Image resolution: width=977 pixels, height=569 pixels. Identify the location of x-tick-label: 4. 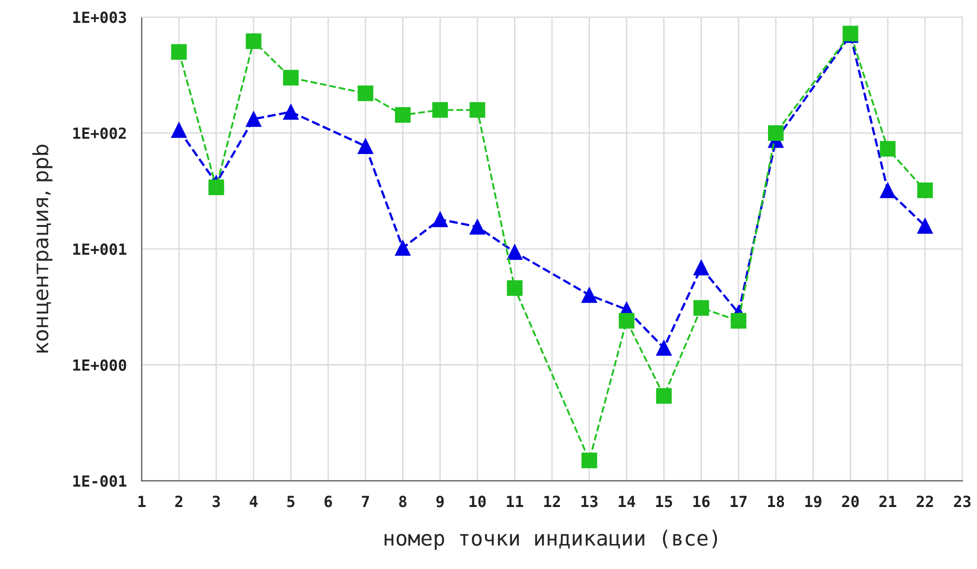
(254, 501).